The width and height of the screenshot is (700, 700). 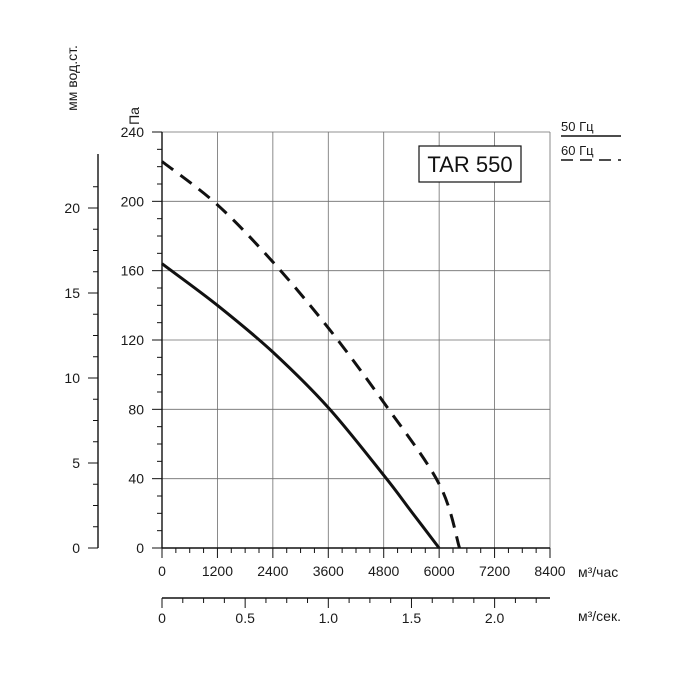 I want to click on model-label-box: TAR 550, so click(x=470, y=164).